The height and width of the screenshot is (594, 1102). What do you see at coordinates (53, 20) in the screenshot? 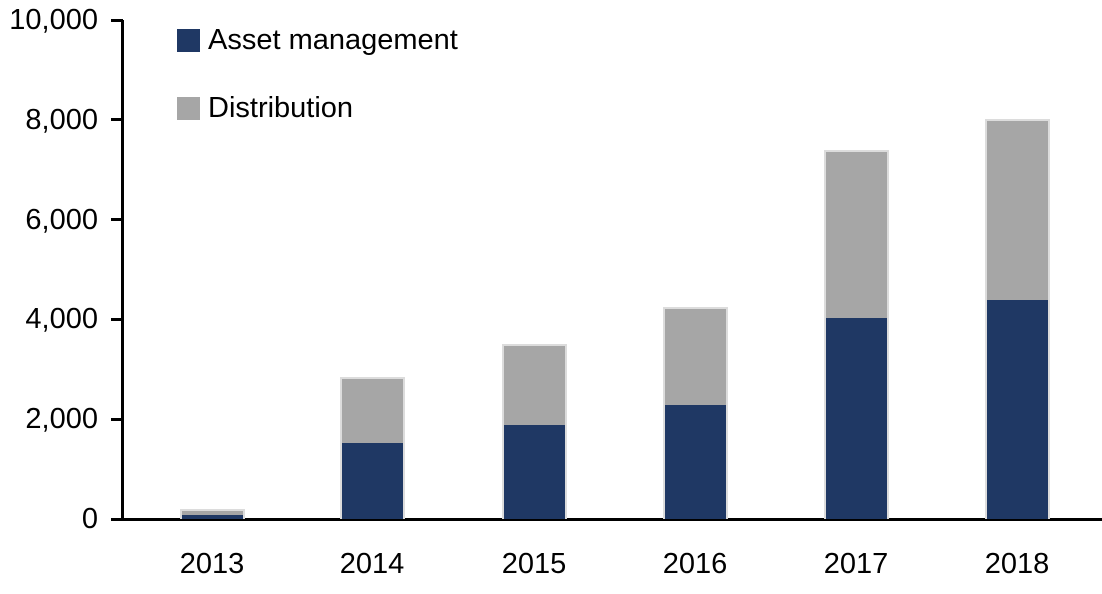
I see `y-tick-label: 10,000` at bounding box center [53, 20].